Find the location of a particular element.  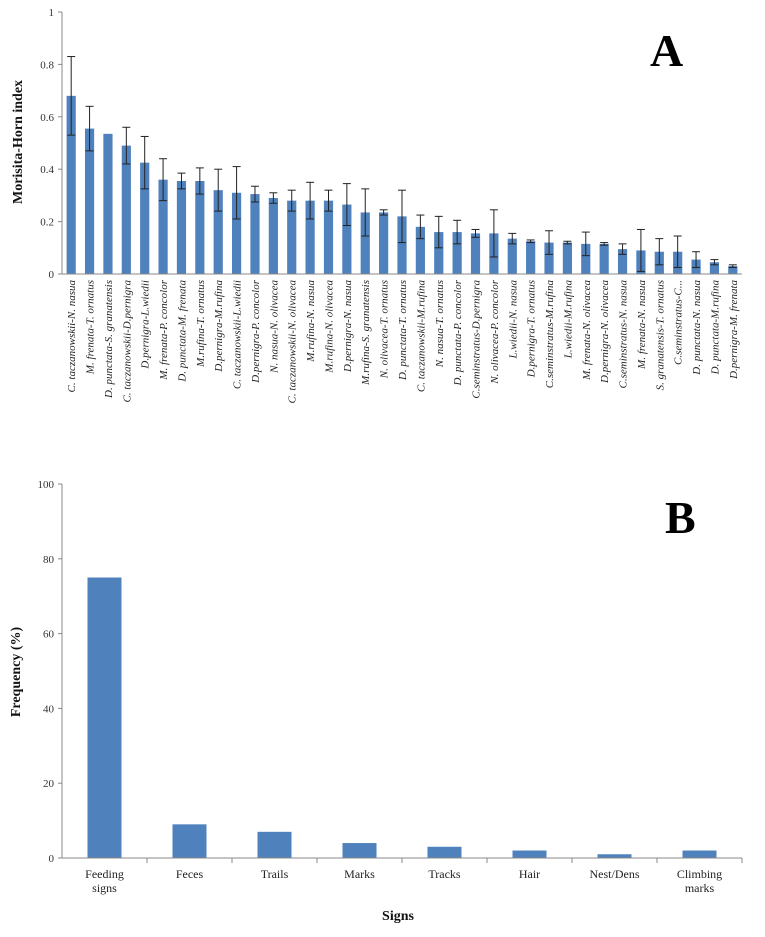

x-tick-label-b: Hair is located at coordinates (529, 874).